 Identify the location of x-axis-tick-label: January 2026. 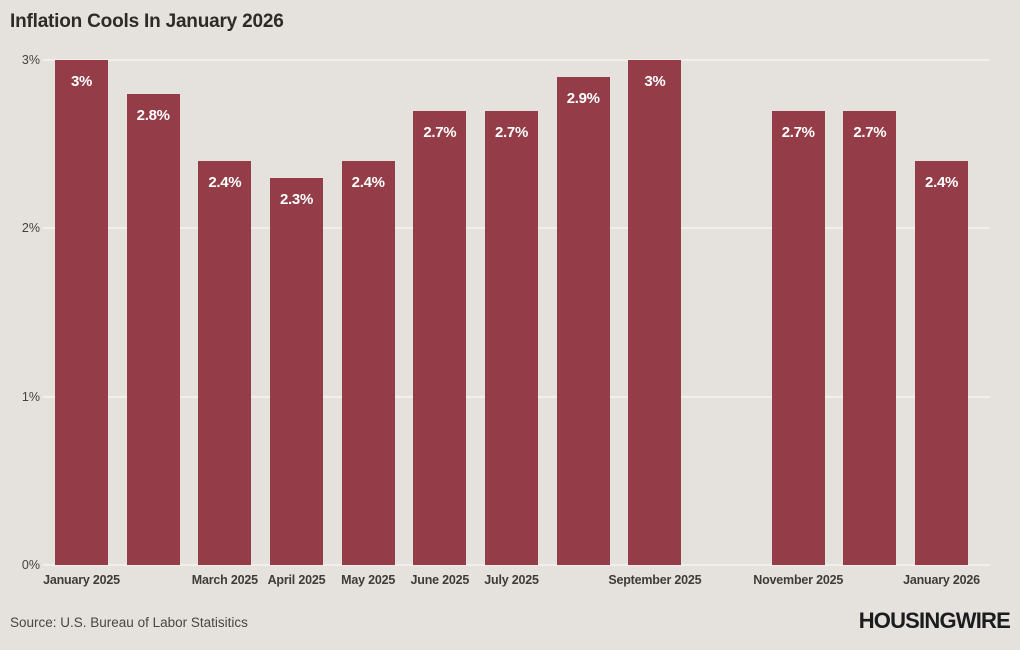
(941, 580).